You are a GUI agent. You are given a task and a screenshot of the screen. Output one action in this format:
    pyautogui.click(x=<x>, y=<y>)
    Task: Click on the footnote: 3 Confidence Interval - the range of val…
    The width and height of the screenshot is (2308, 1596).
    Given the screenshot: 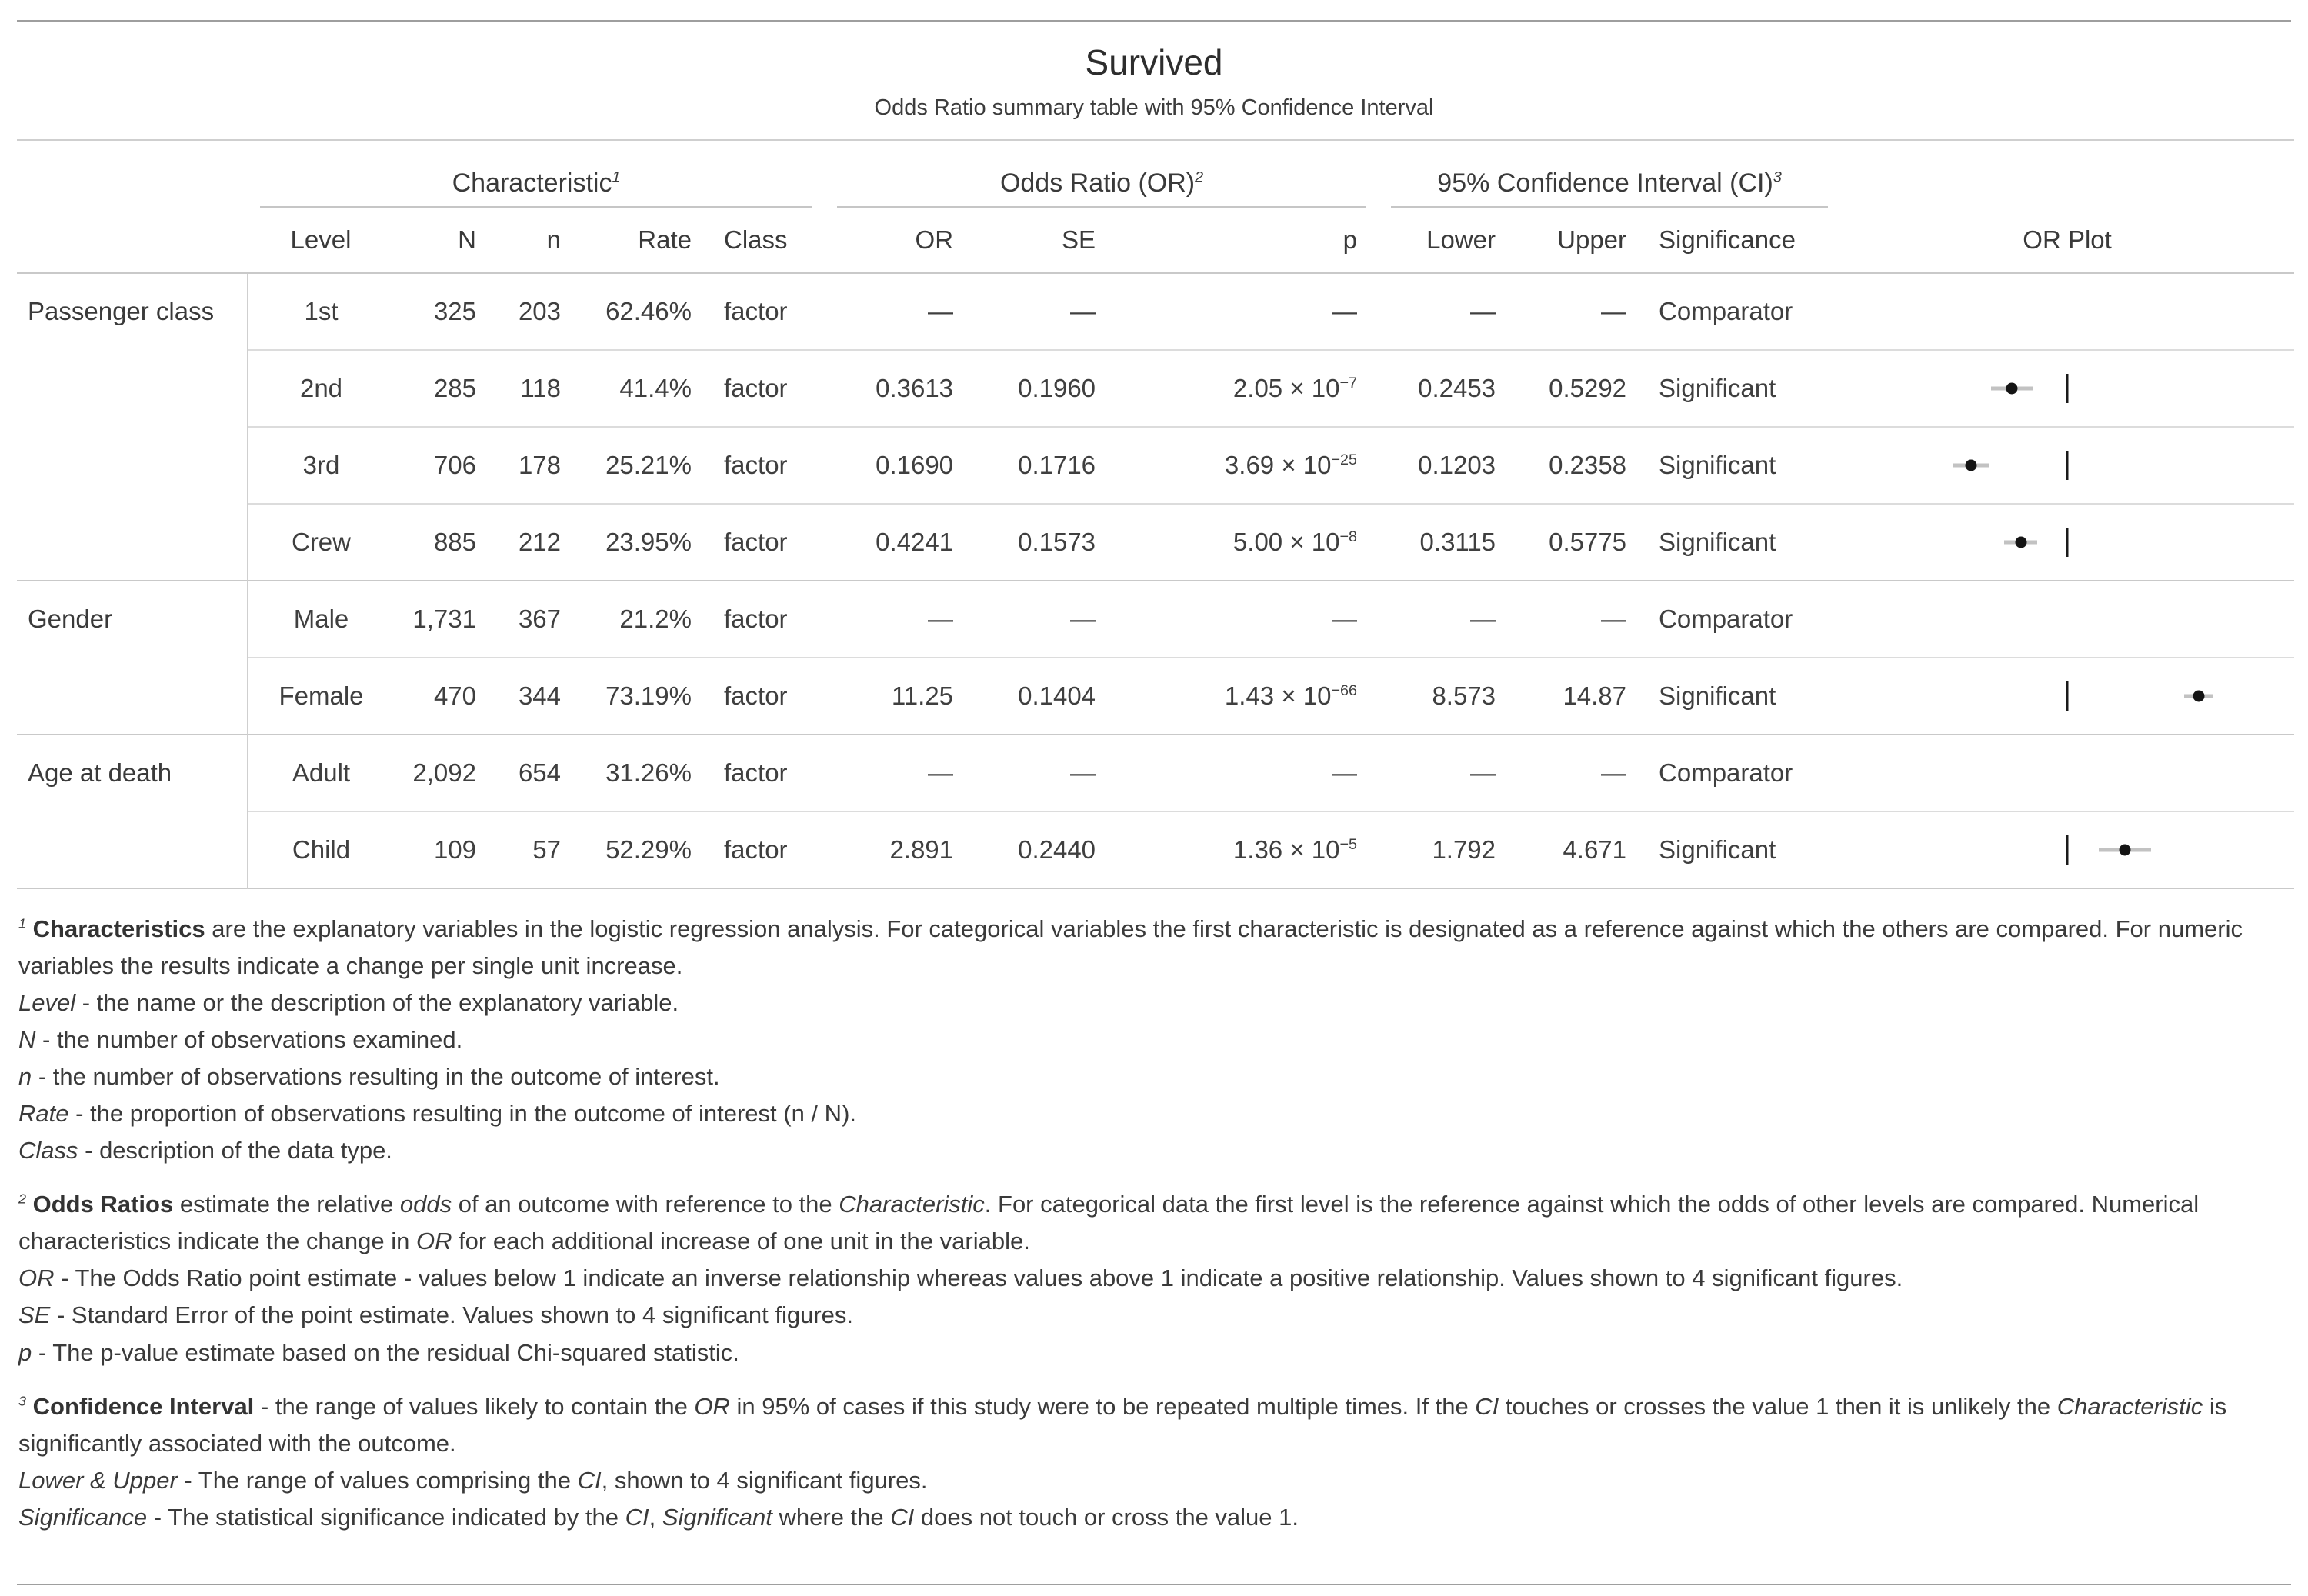 What is the action you would take?
    pyautogui.click(x=1154, y=1462)
    